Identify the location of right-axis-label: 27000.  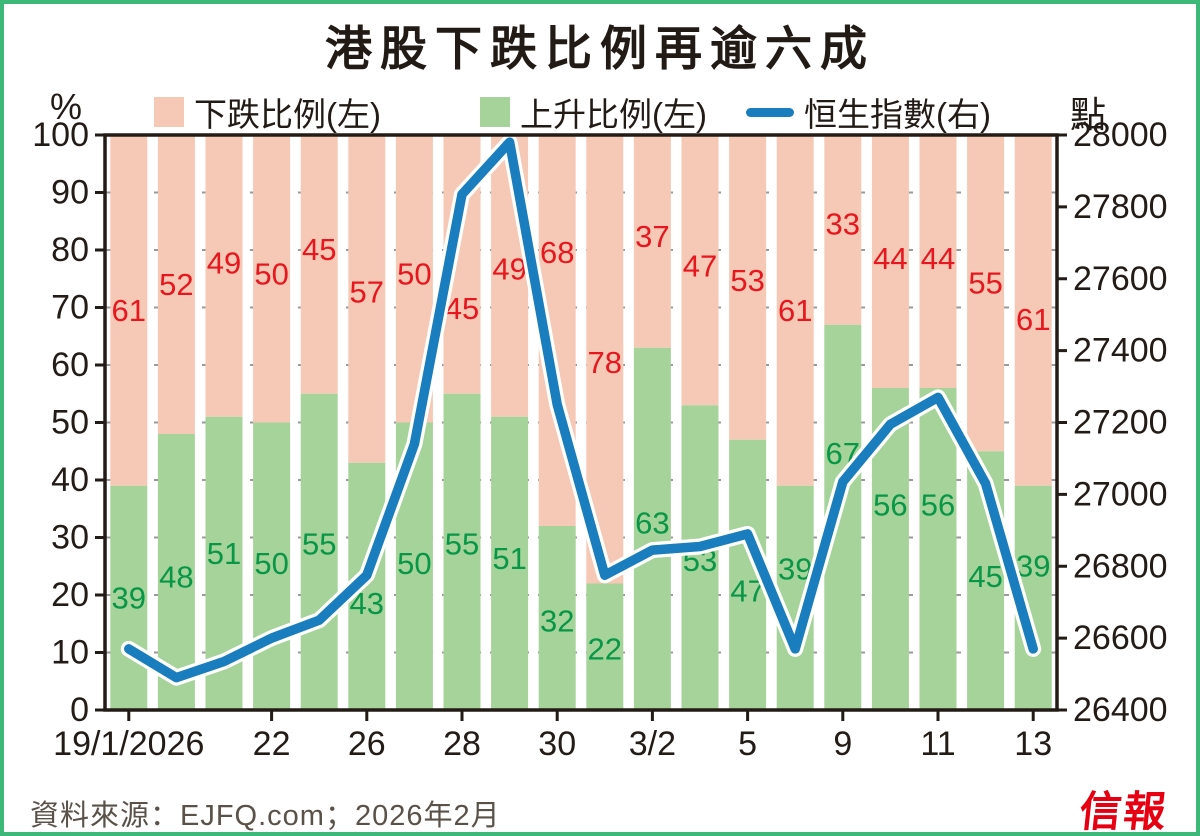
(1120, 494).